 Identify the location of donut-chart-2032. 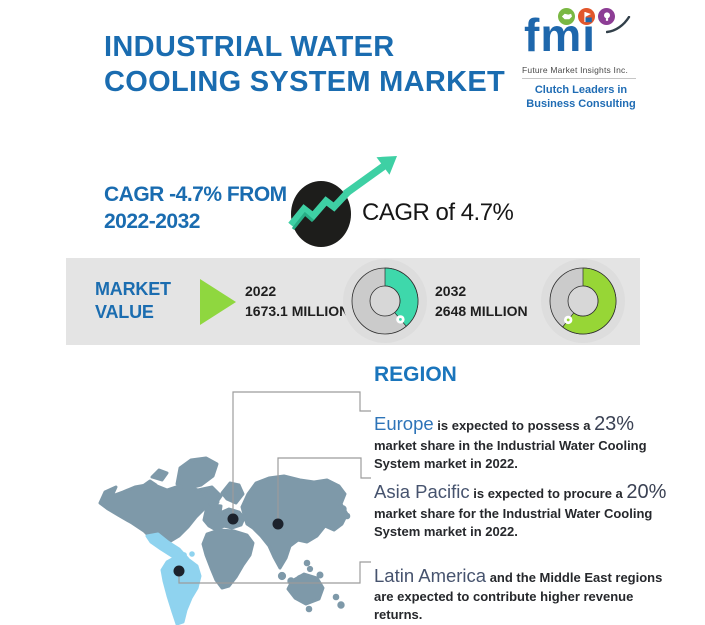
(583, 301).